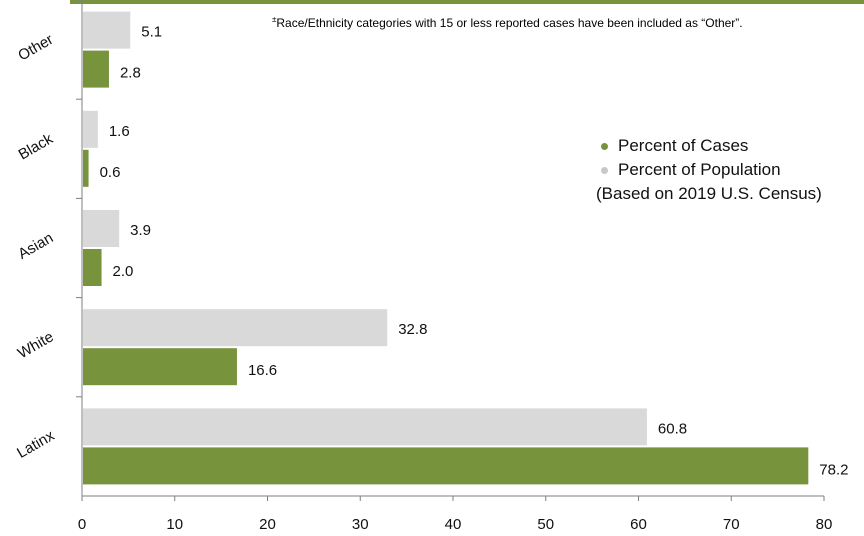  What do you see at coordinates (119, 131) in the screenshot?
I see `data-label-population-black: 1.6` at bounding box center [119, 131].